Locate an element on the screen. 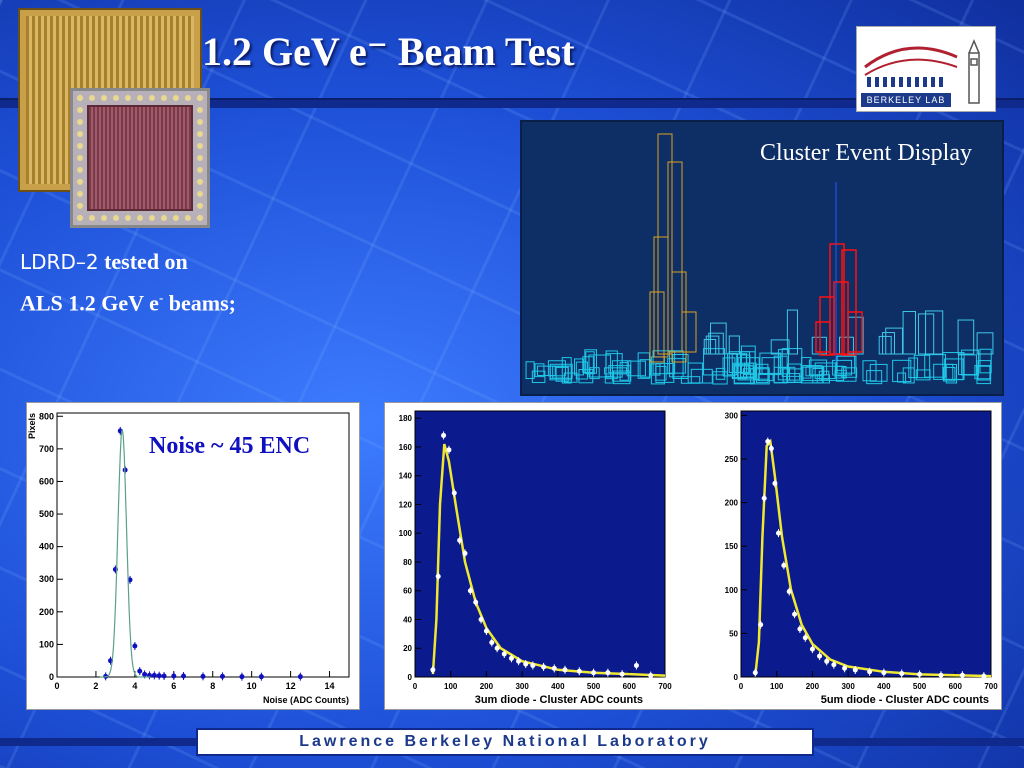  x-tick-label: 14 is located at coordinates (330, 686).